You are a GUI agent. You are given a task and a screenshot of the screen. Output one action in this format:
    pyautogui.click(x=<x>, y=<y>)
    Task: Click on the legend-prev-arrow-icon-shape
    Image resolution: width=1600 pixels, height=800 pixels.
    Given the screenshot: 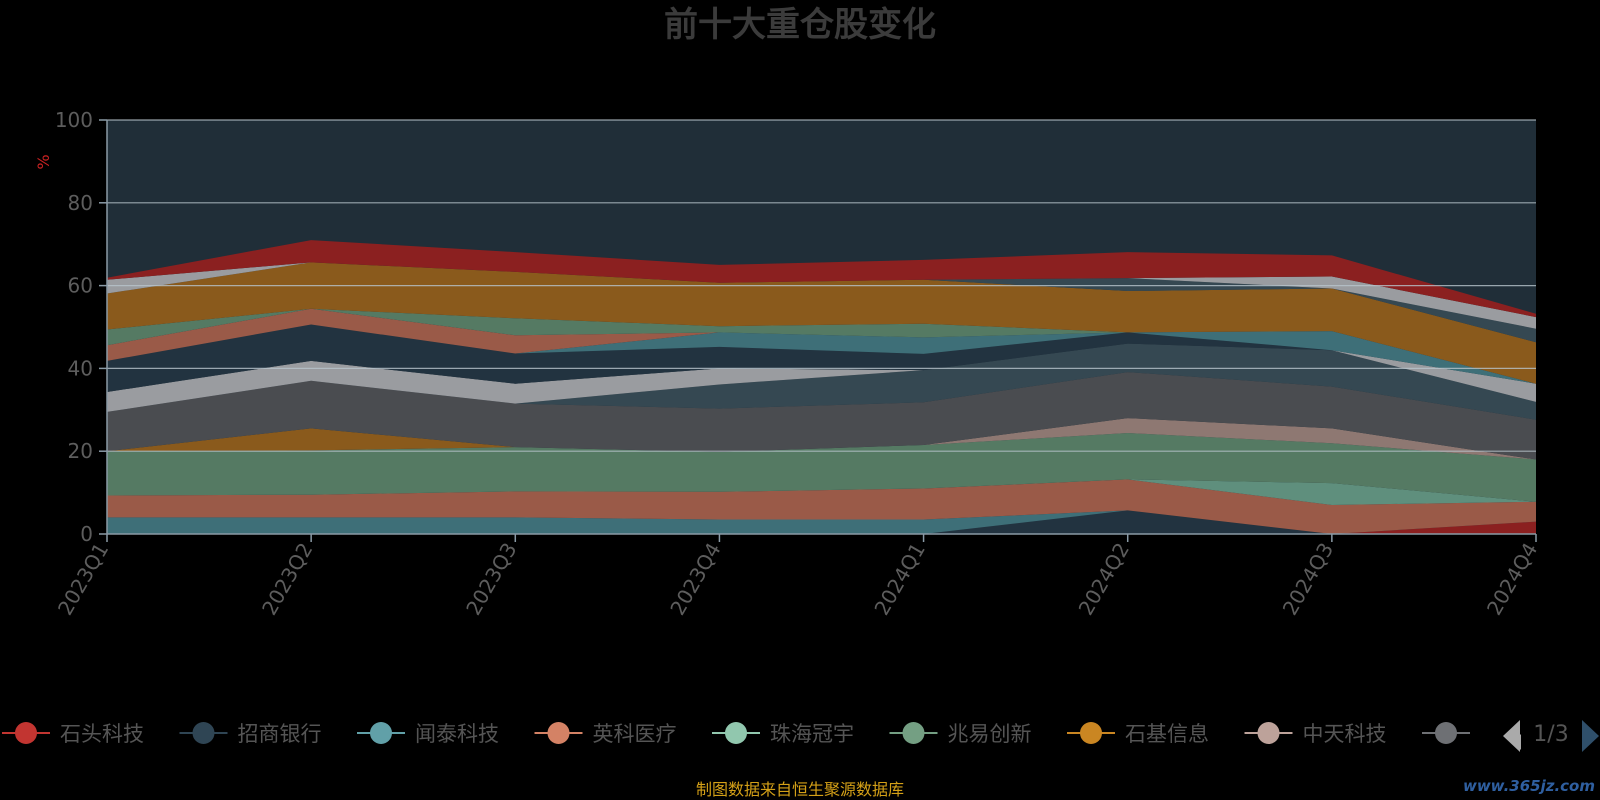 What is the action you would take?
    pyautogui.click(x=1511, y=736)
    